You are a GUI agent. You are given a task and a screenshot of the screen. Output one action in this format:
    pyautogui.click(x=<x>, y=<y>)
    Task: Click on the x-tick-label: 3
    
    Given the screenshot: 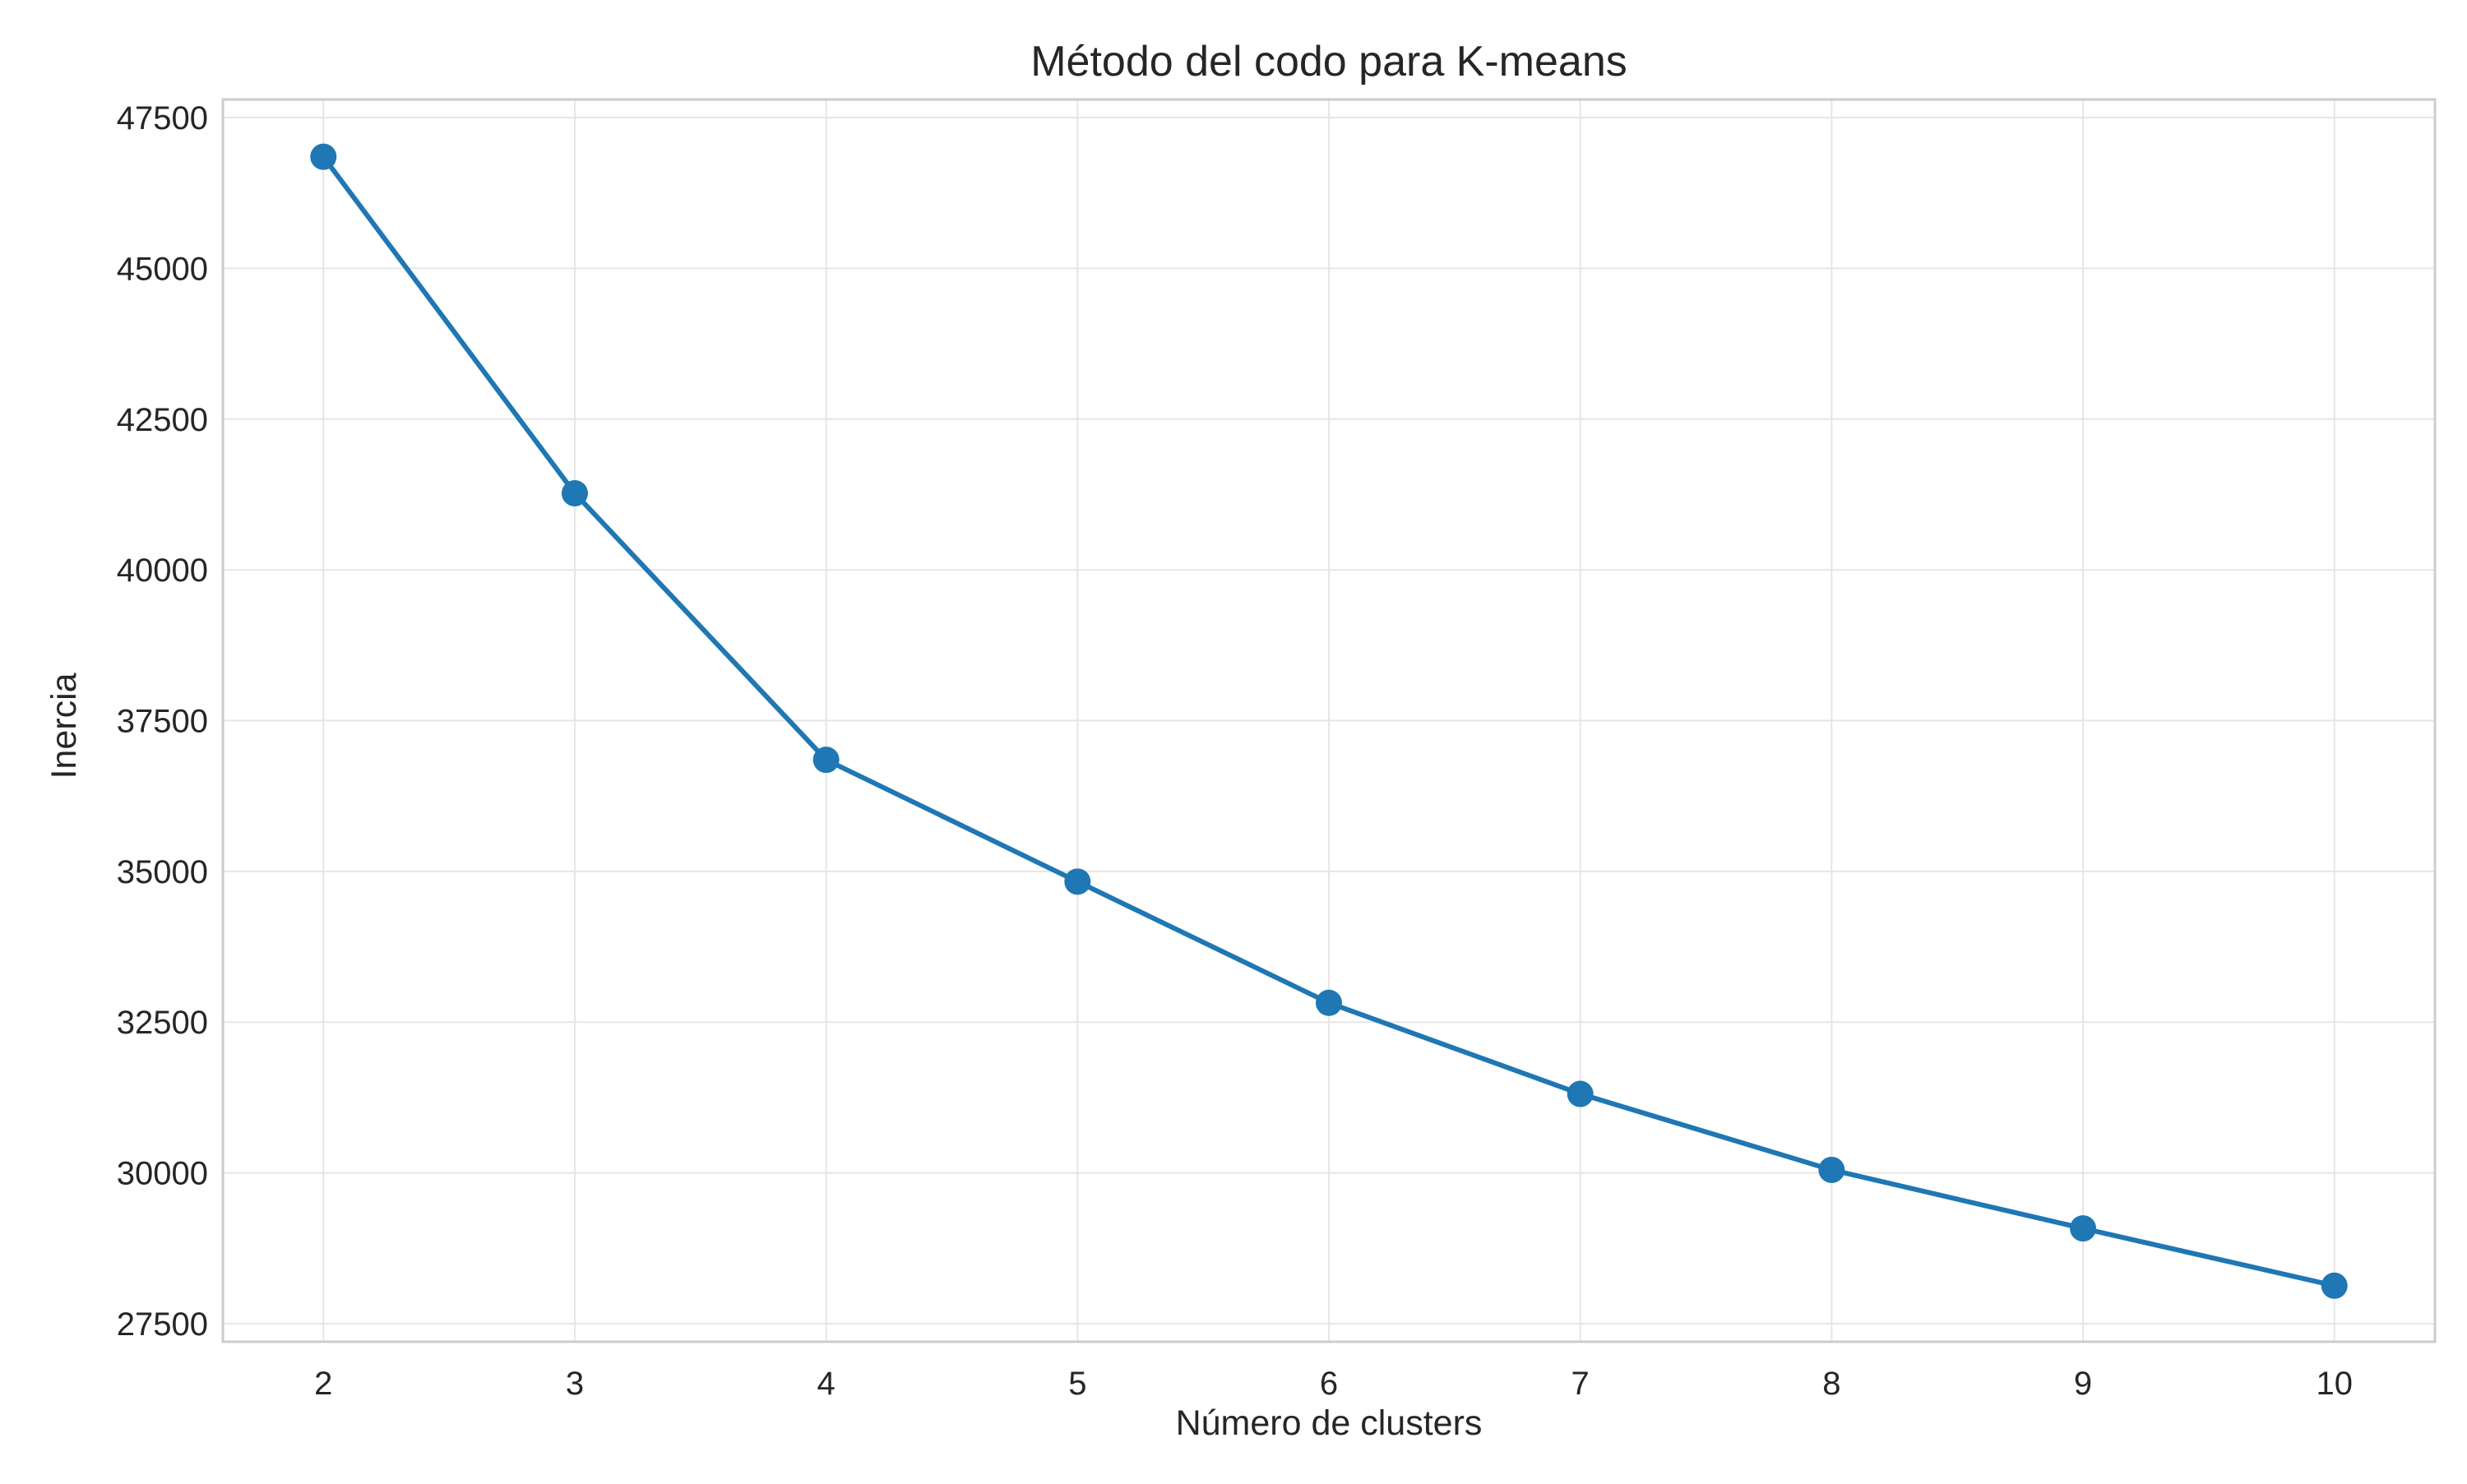 What is the action you would take?
    pyautogui.click(x=575, y=1384)
    